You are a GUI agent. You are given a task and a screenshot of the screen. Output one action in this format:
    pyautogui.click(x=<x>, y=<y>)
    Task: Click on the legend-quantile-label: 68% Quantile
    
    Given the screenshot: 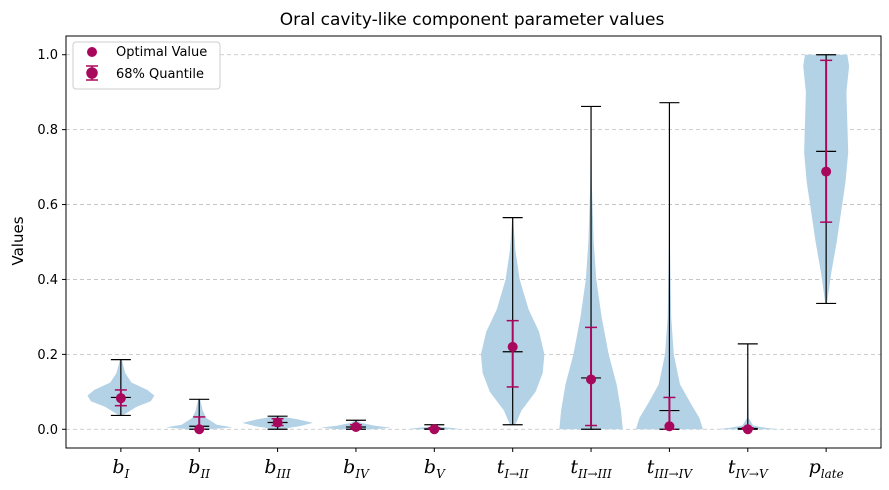 What is the action you would take?
    pyautogui.click(x=160, y=74)
    